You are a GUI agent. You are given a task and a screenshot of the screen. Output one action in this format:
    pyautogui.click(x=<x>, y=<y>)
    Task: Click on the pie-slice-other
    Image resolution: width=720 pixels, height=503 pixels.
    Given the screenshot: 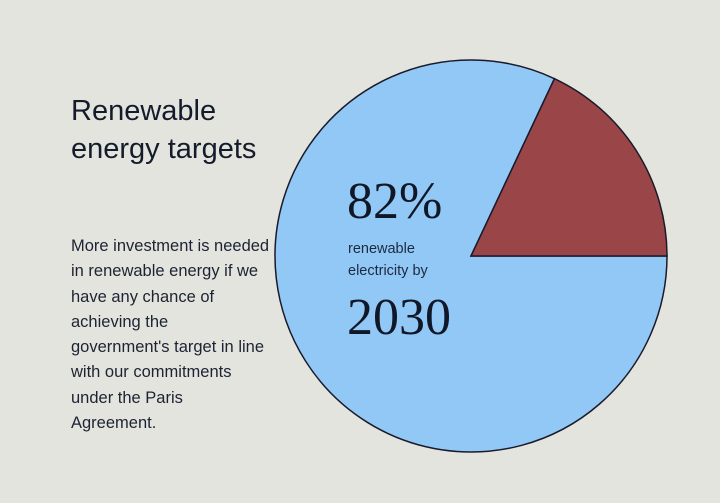 What is the action you would take?
    pyautogui.click(x=568, y=167)
    